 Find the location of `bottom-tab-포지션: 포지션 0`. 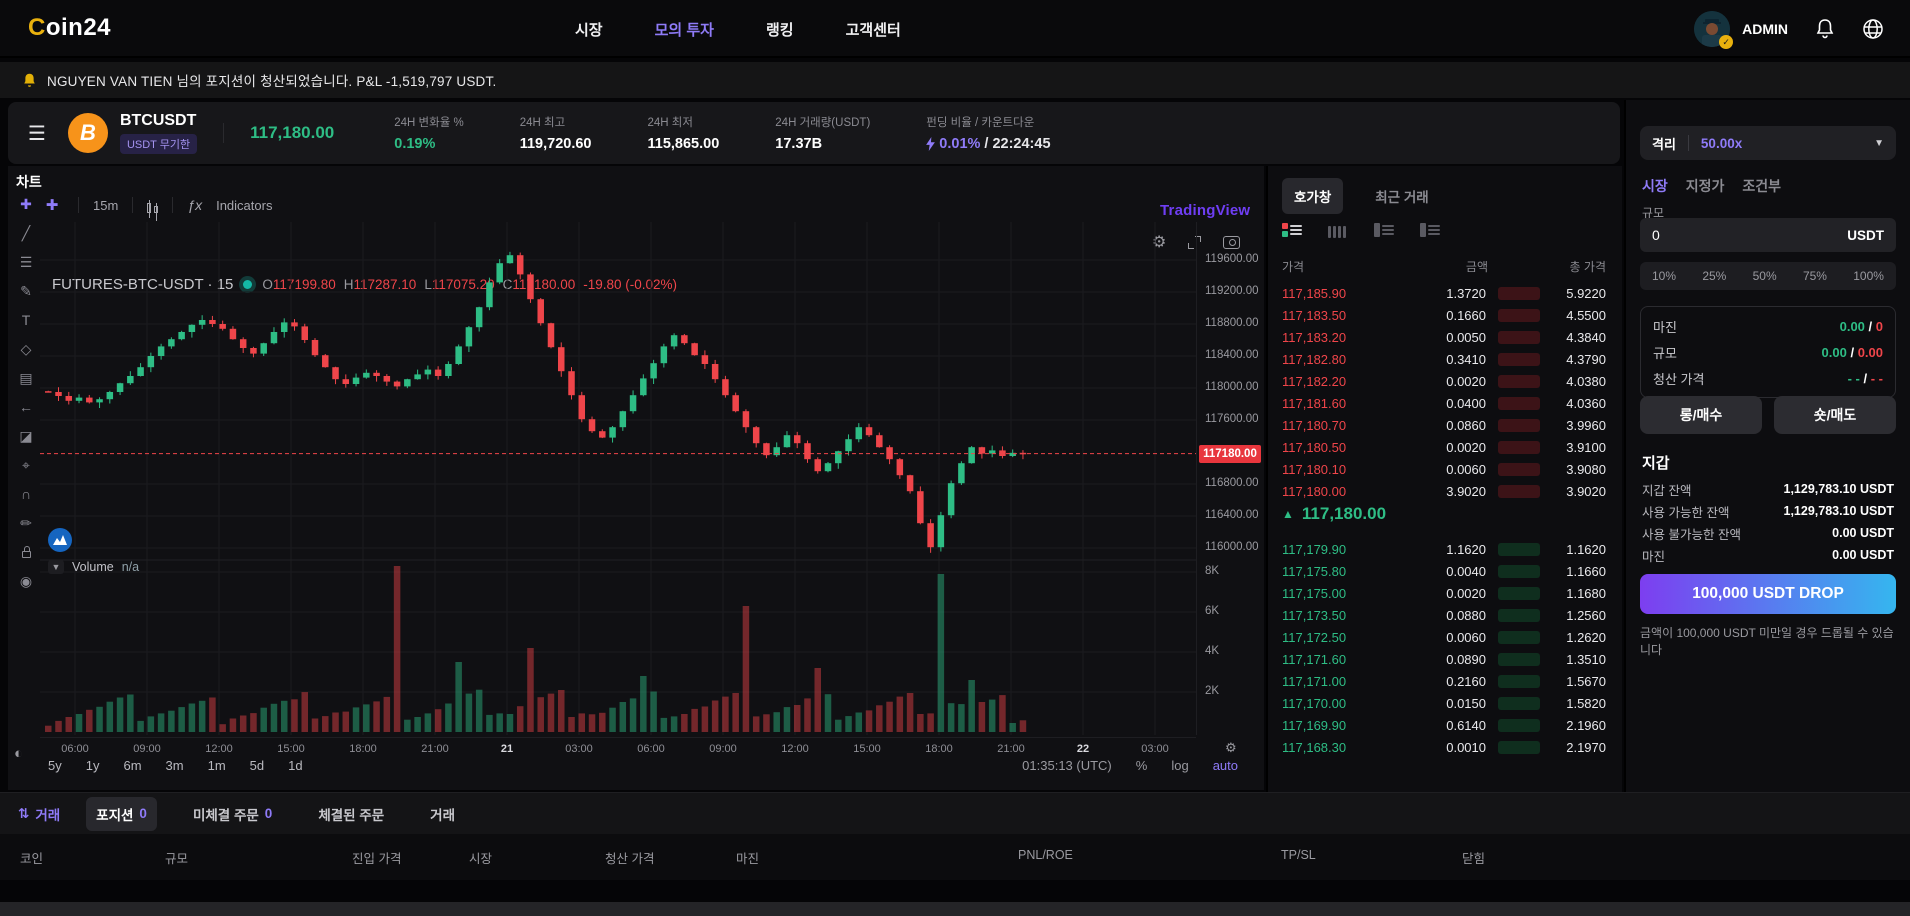

bottom-tab-포지션: 포지션 0 is located at coordinates (121, 813).